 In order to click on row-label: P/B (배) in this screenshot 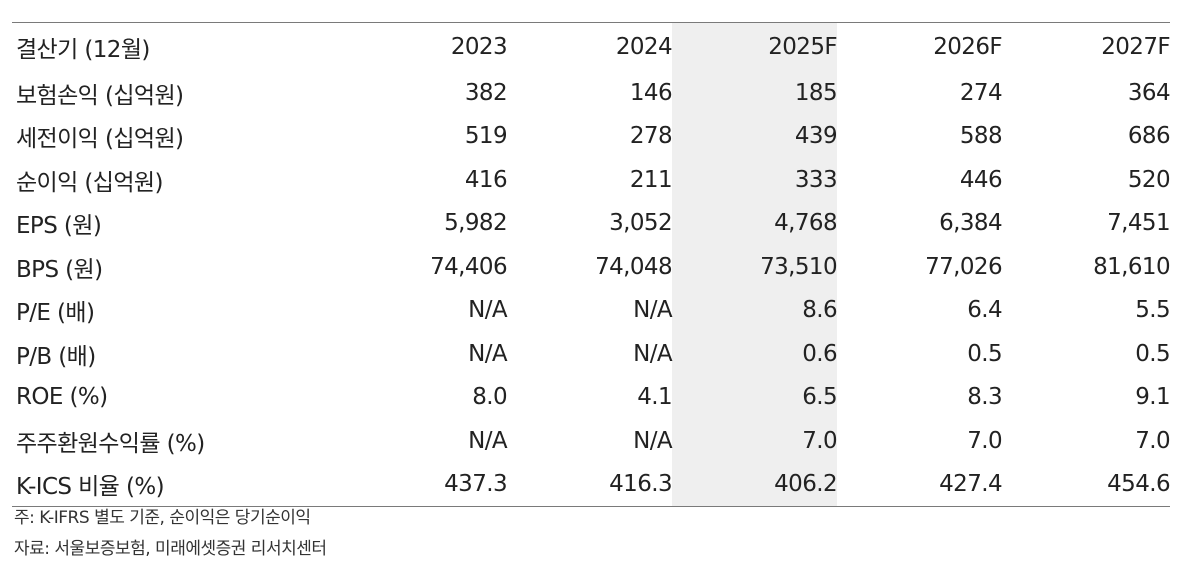, I will do `click(56, 356)`.